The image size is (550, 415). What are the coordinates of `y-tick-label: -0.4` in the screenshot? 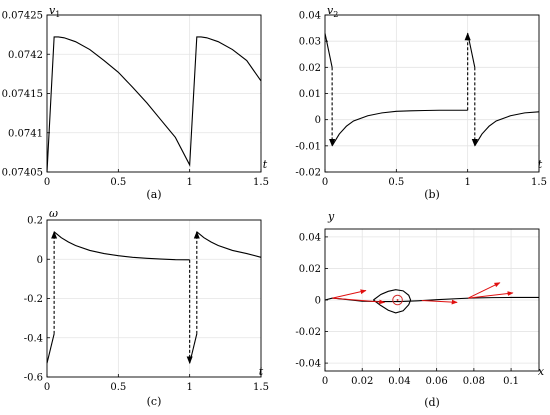 It's located at (33, 338).